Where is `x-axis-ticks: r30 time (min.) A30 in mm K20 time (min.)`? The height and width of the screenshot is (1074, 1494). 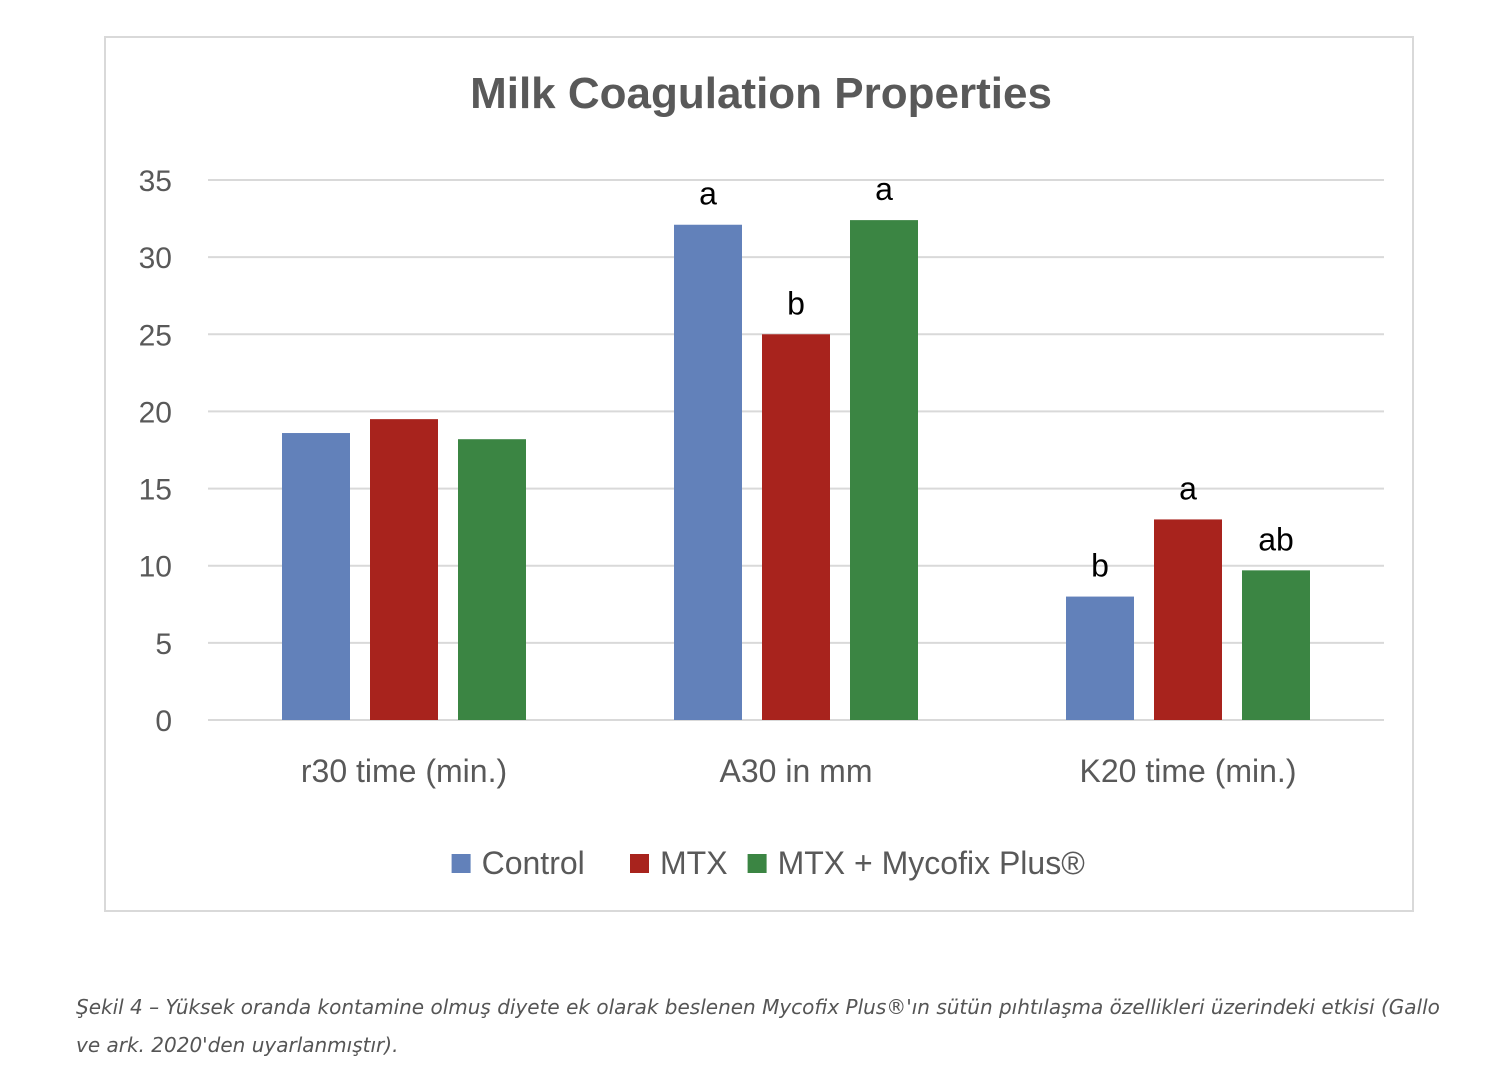 x-axis-ticks: r30 time (min.) A30 in mm K20 time (min.) is located at coordinates (799, 771).